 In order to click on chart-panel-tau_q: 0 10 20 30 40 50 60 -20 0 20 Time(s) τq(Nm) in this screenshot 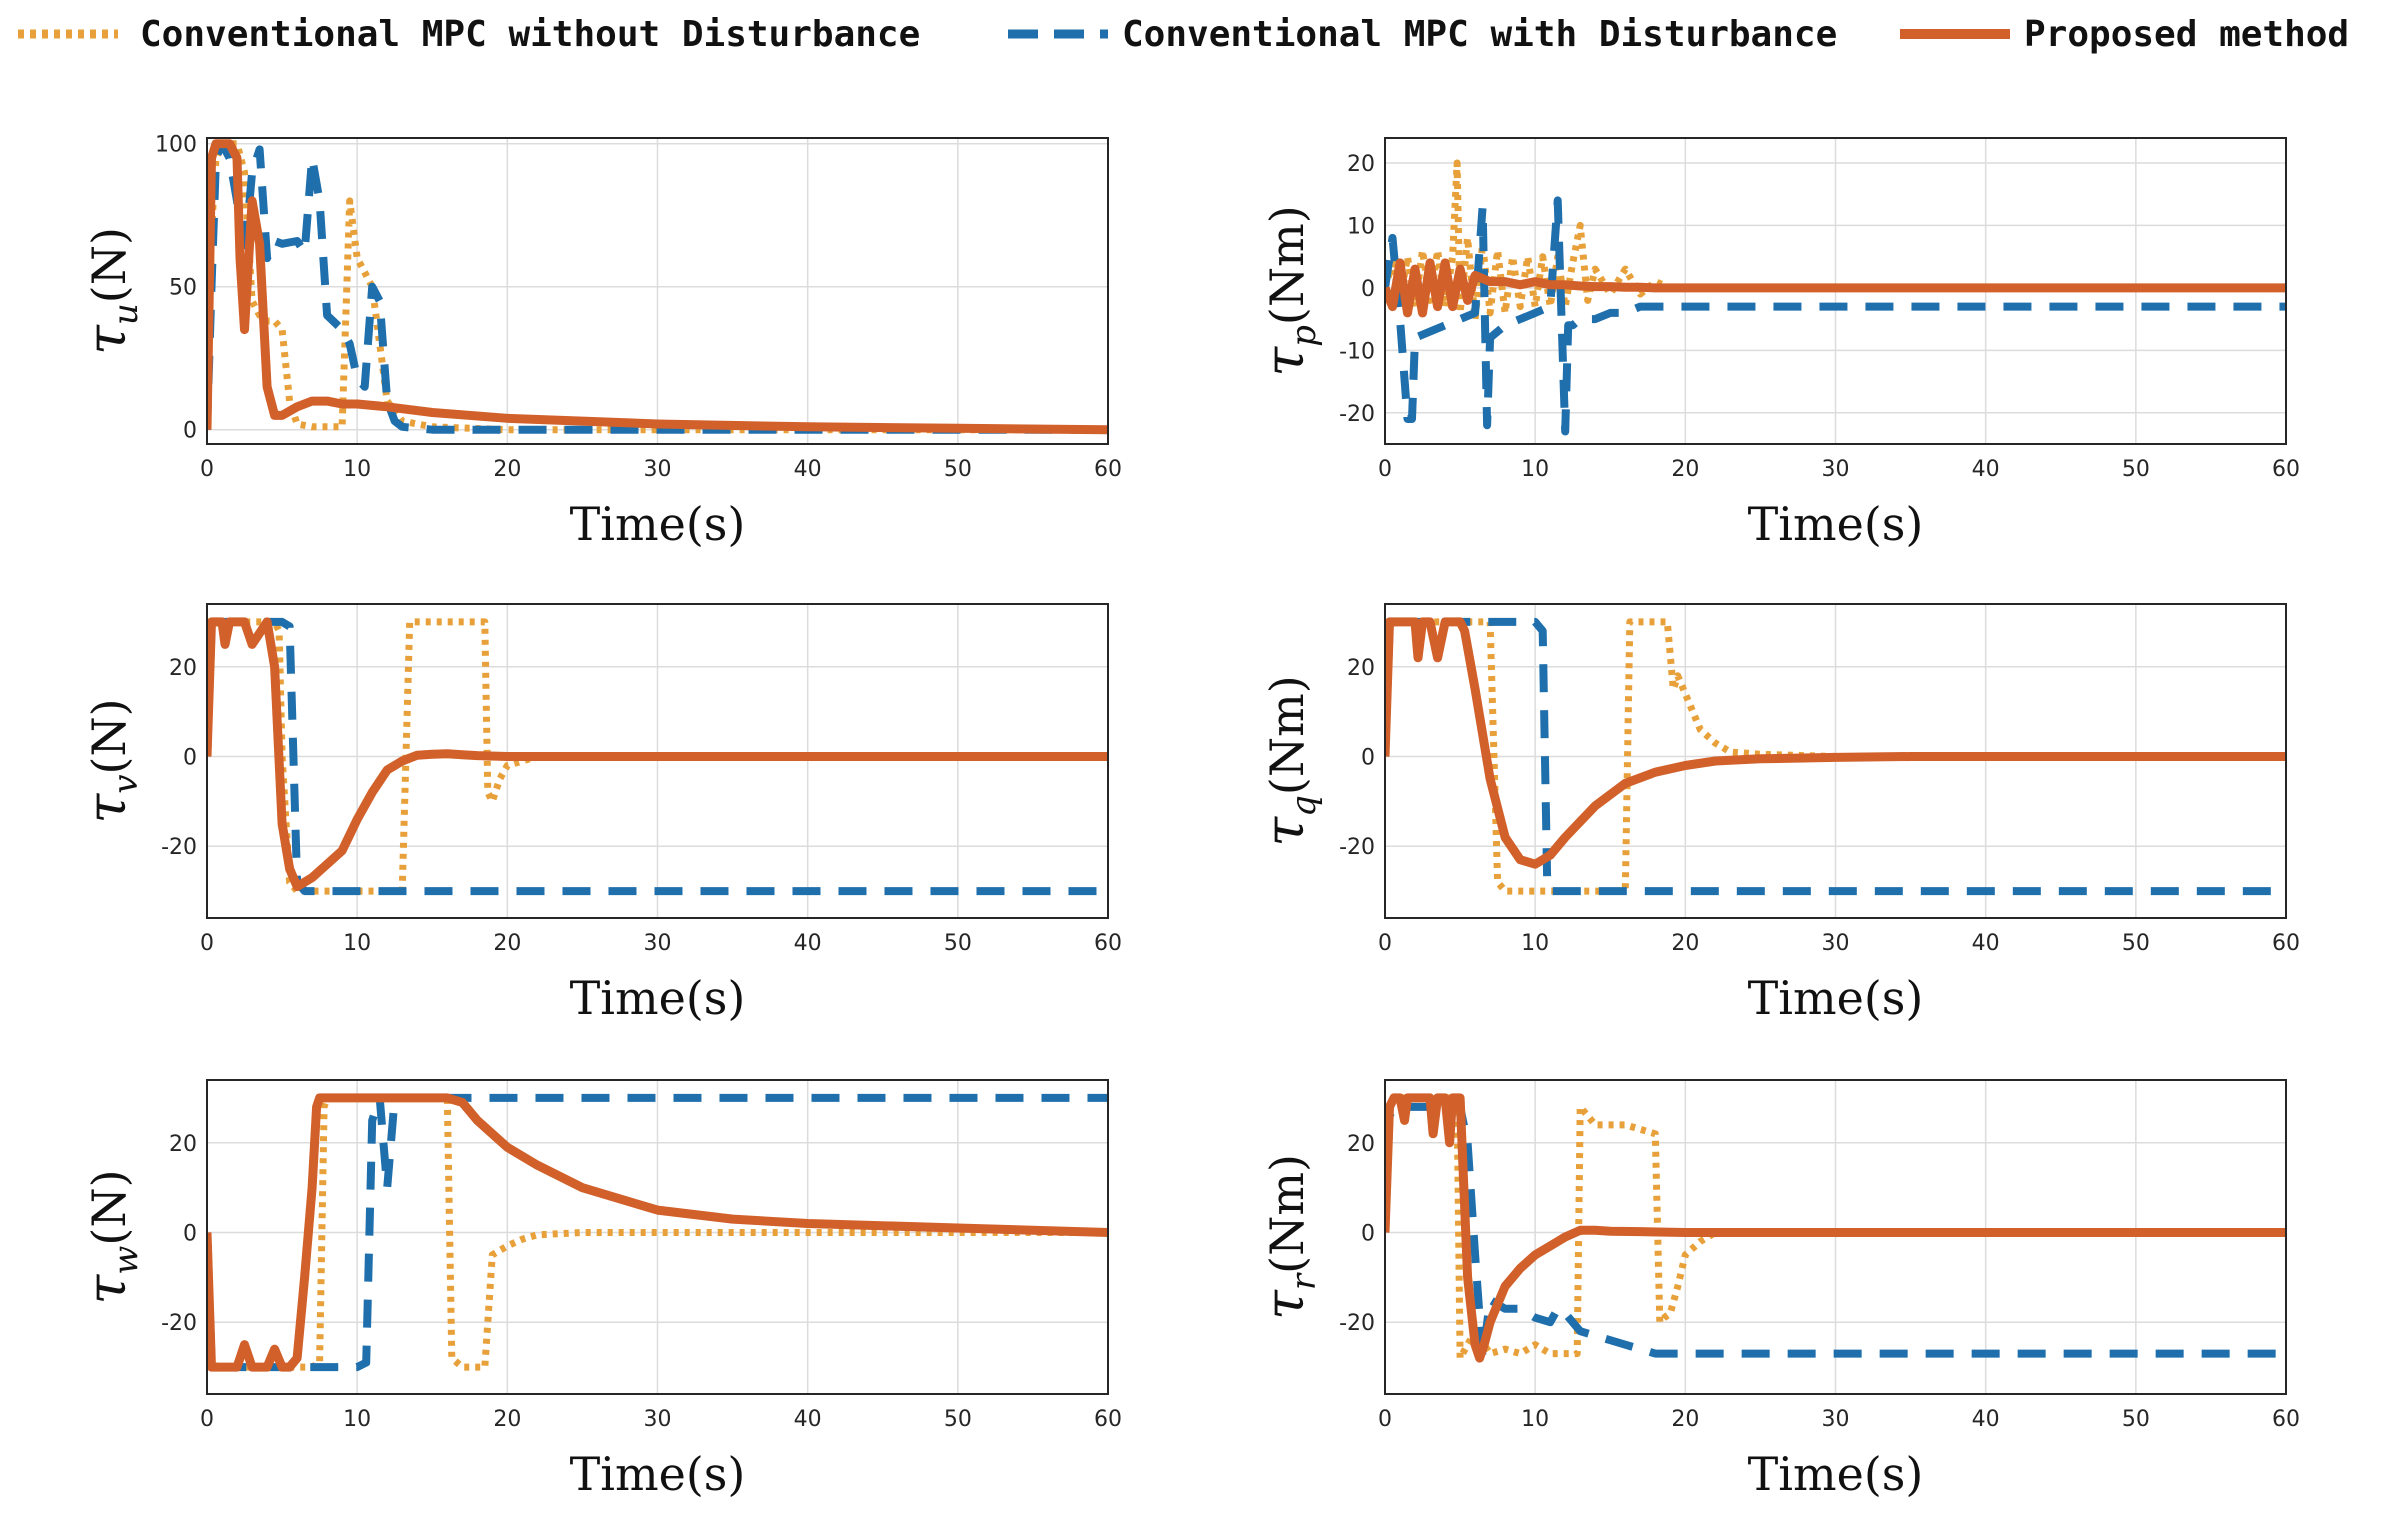, I will do `click(1776, 814)`.